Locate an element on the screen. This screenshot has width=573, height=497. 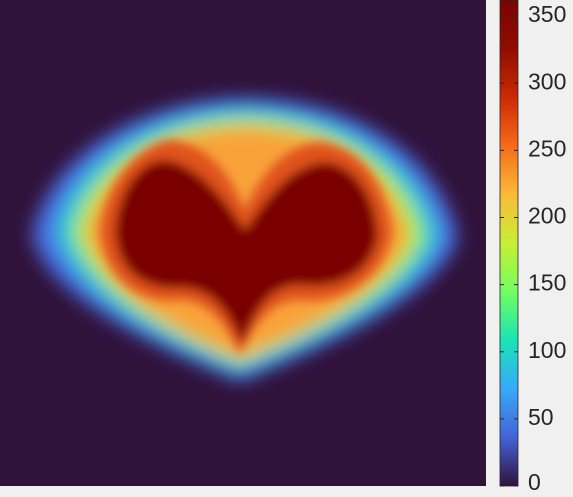
colorbar-tick-label: 0 is located at coordinates (534, 482).